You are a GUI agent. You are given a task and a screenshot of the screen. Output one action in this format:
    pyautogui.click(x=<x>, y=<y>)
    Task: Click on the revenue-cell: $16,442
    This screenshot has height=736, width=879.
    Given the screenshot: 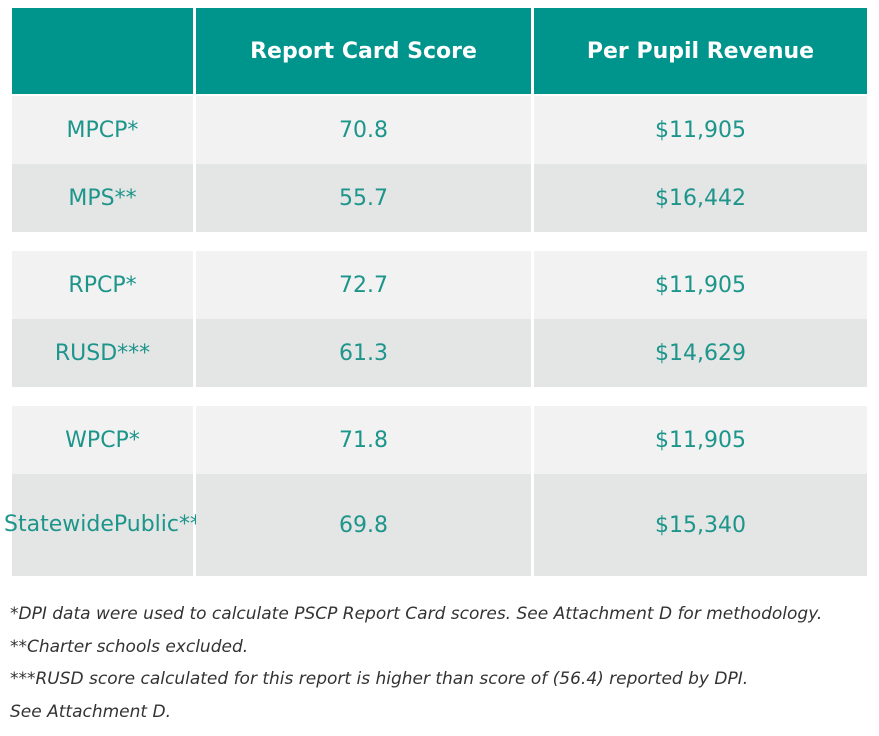 What is the action you would take?
    pyautogui.click(x=700, y=198)
    